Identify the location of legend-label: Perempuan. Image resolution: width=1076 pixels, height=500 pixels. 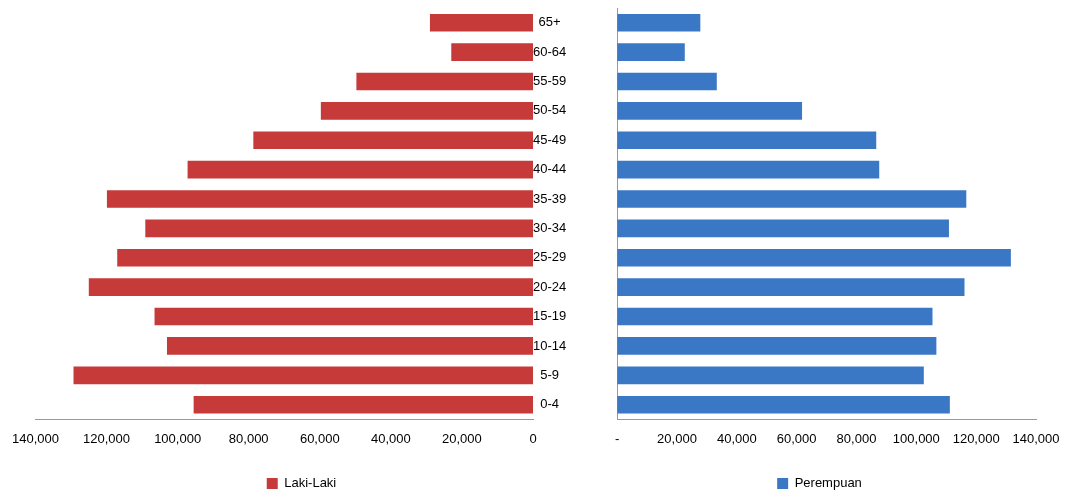
(828, 483).